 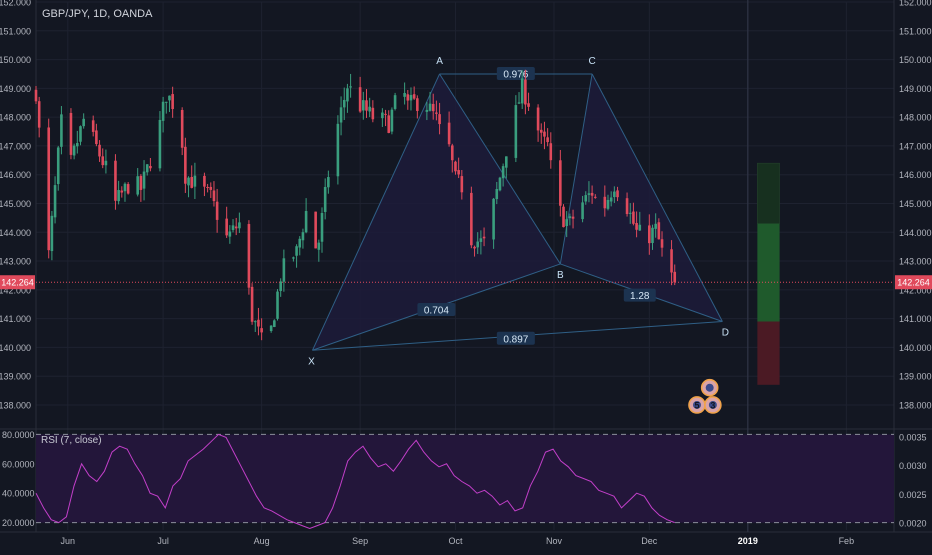 I want to click on leg-xa, so click(x=376, y=212).